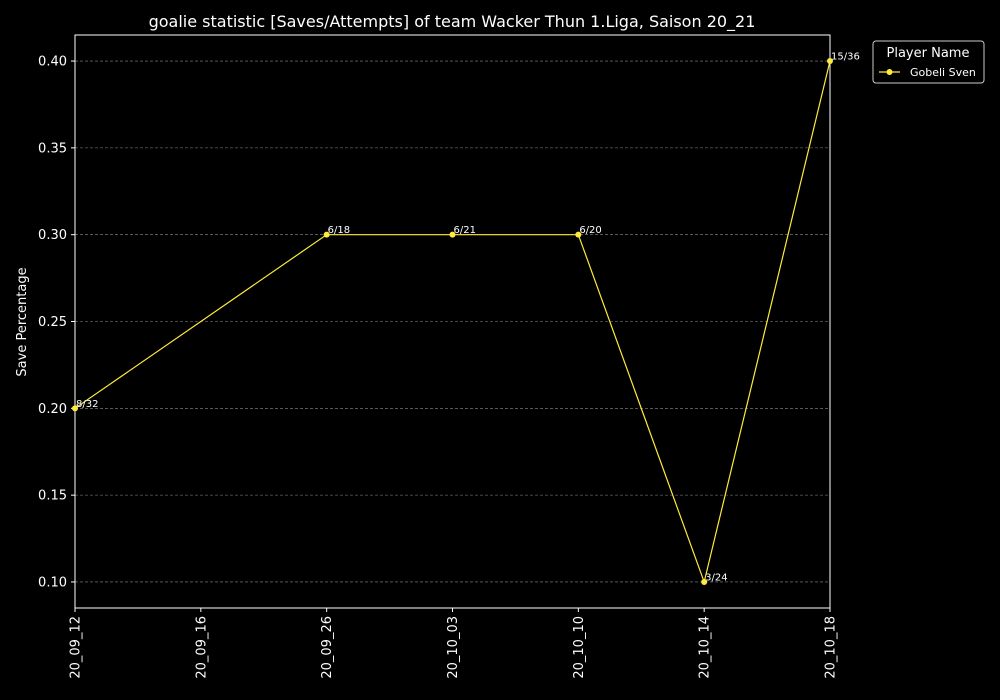  I want to click on legend-marker-gobeli-sven, so click(889, 72).